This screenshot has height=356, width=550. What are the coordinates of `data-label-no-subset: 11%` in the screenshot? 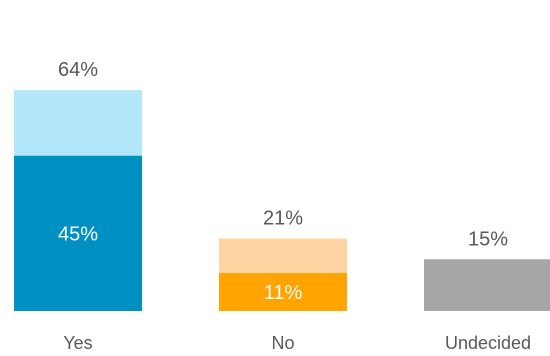 It's located at (283, 293).